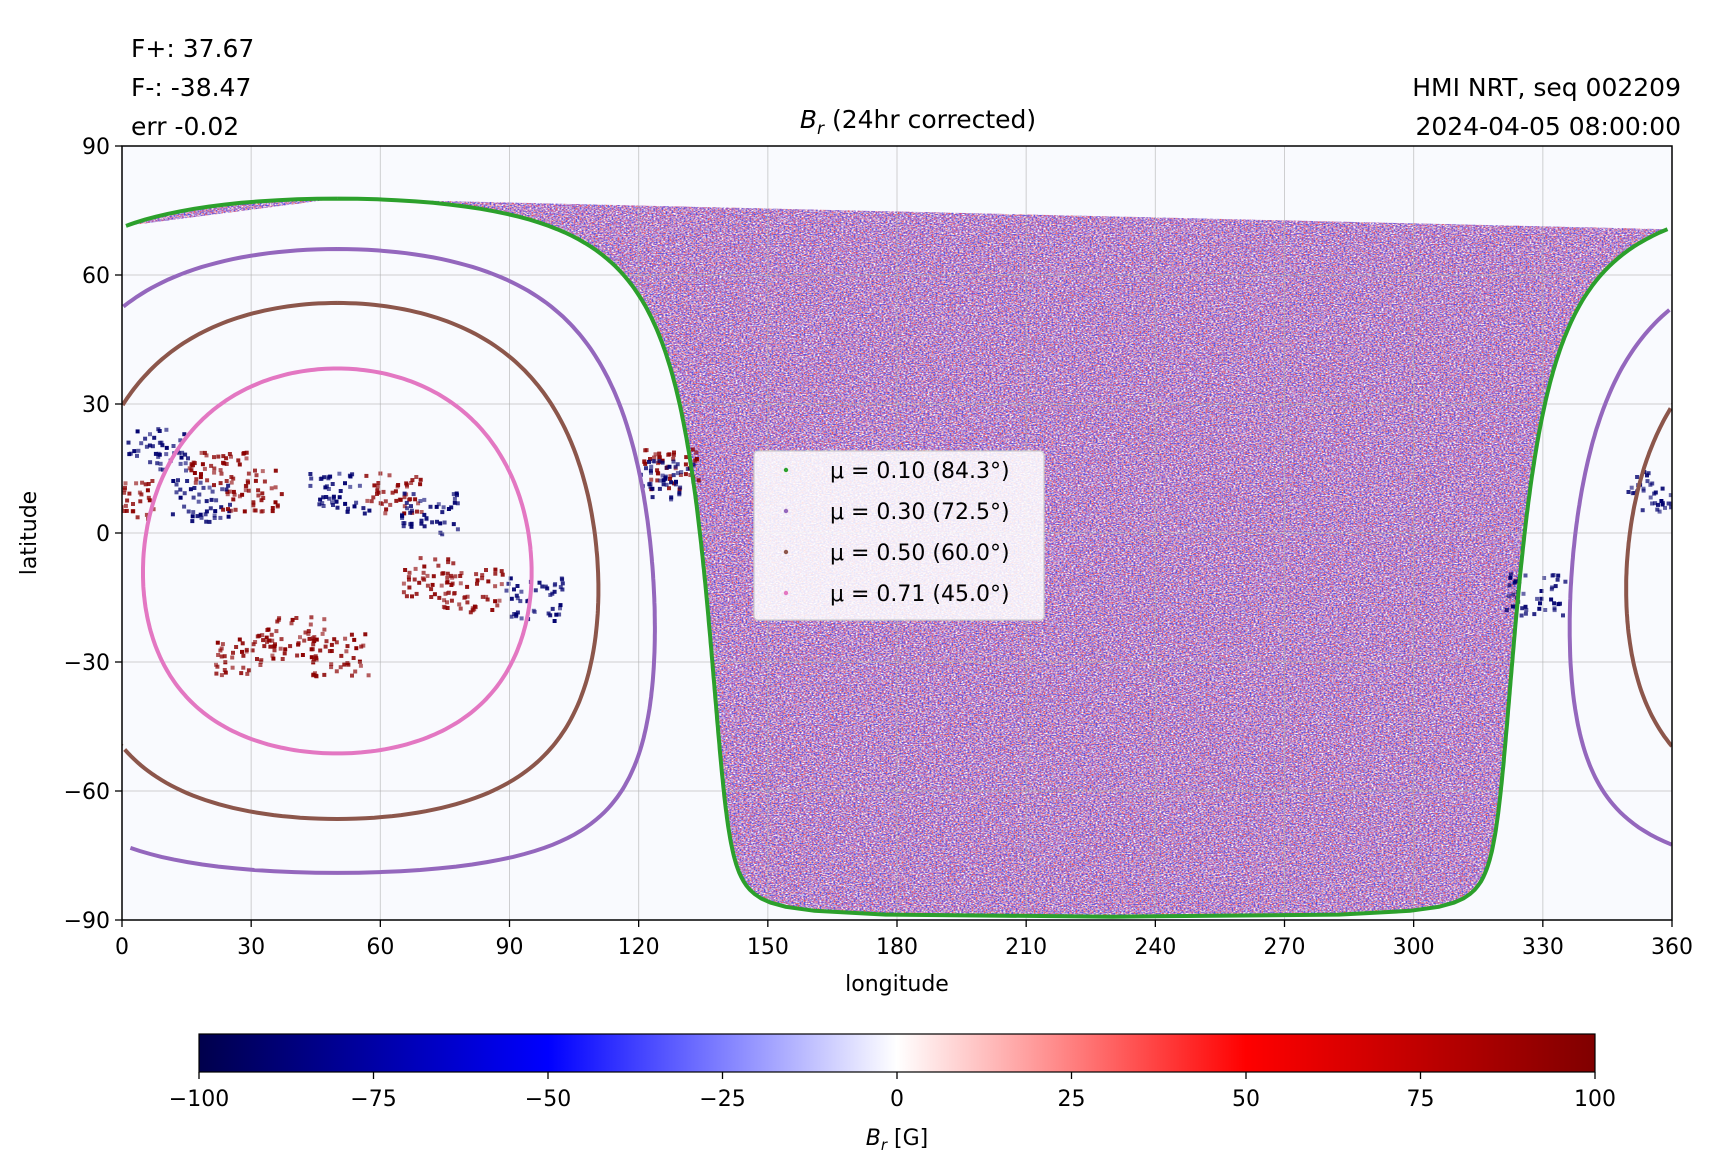  I want to click on x-tick-label: 30, so click(251, 947).